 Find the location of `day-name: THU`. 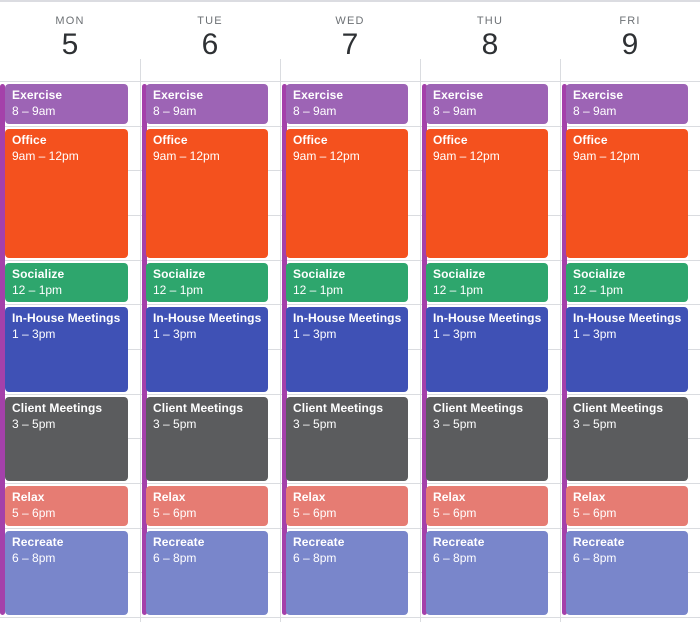

day-name: THU is located at coordinates (490, 21).